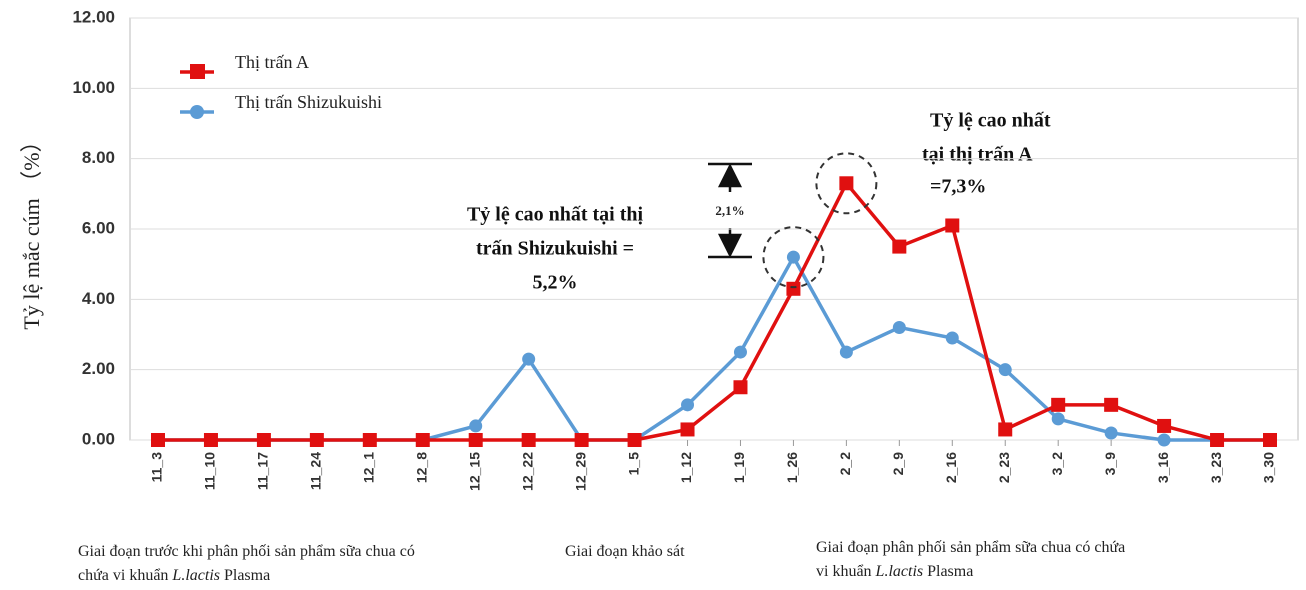 This screenshot has height=590, width=1306. What do you see at coordinates (1269, 467) in the screenshot?
I see `x-tick-label: 3_30` at bounding box center [1269, 467].